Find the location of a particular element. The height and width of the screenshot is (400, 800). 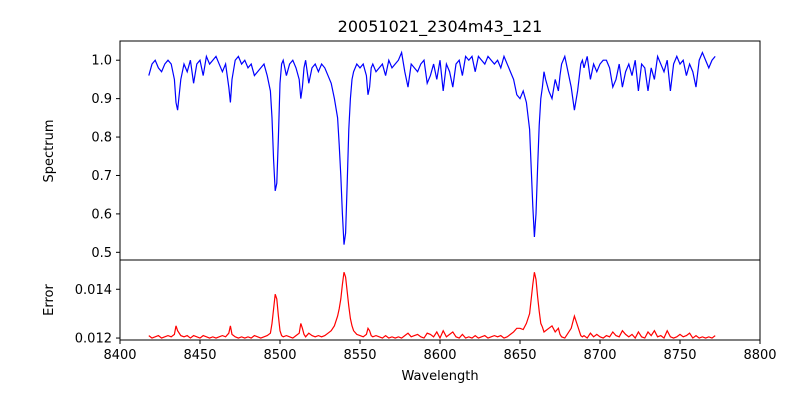

x-axis-ticks: 8400 8450 8500 8550 8600 8650 8700 8750 8800 is located at coordinates (440, 351).